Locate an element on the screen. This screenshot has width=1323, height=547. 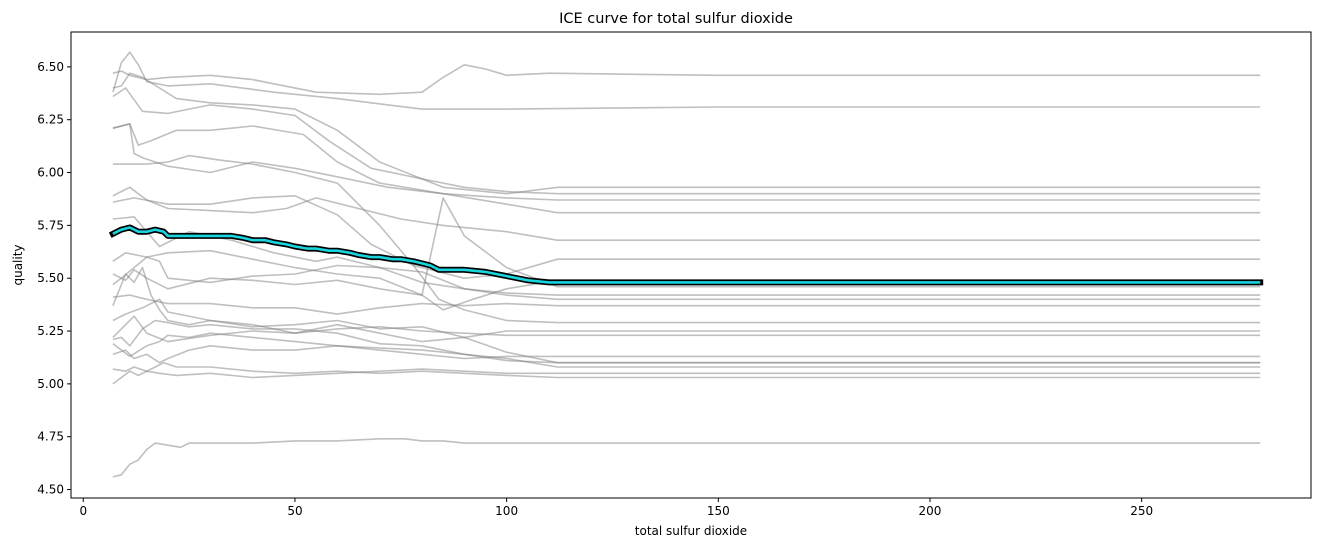
partial-dependence-curve is located at coordinates (686, 255).